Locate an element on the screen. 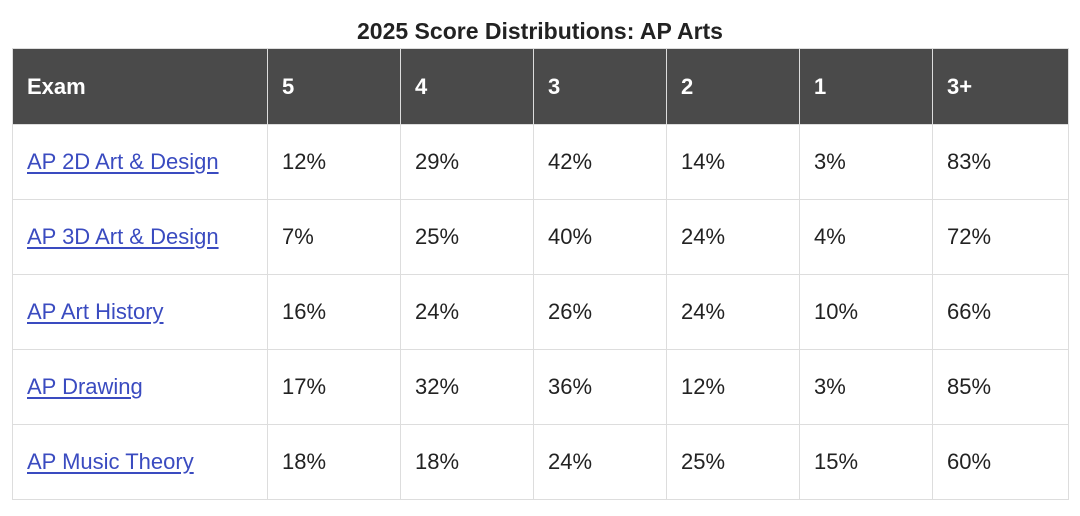 The height and width of the screenshot is (516, 1080). table-row: AP 3D Art & Design 7% 25% 40% 24% 4% 72% is located at coordinates (540, 237).